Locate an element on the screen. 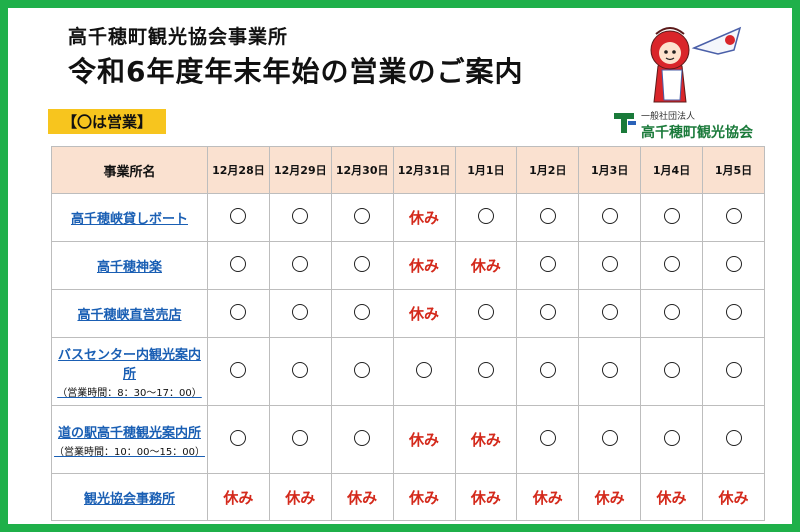  facility-name-link: 高千穂峡直営売店 is located at coordinates (129, 313).